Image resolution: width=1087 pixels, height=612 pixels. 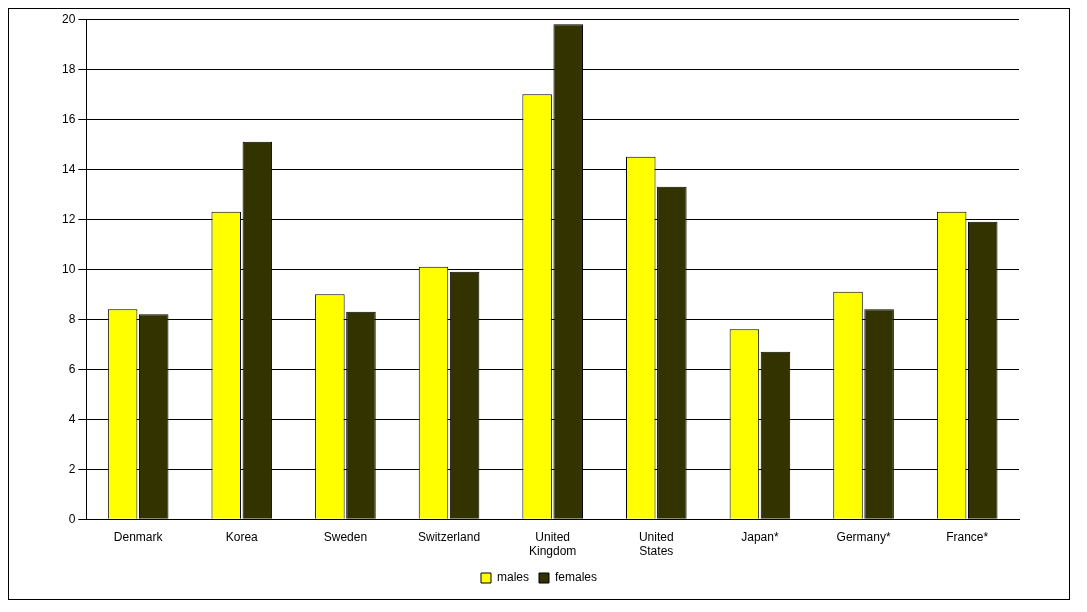 I want to click on x-tick-label: Denmark, so click(x=138, y=536).